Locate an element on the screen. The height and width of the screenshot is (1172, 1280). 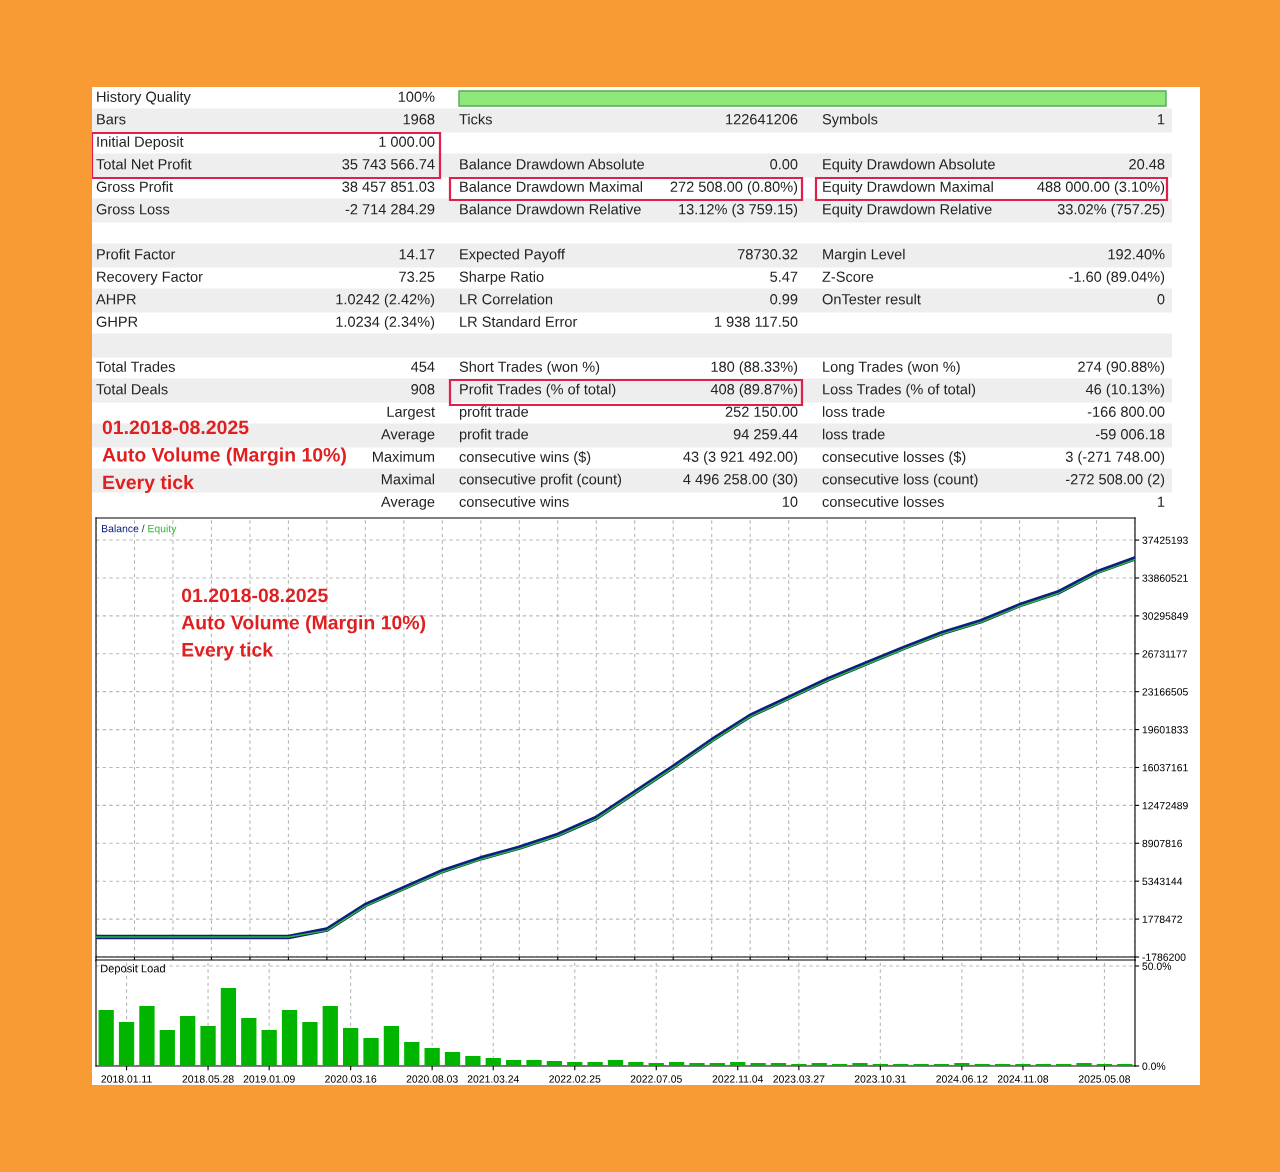
x-tick-label: 2025.05.08 is located at coordinates (1104, 1079).